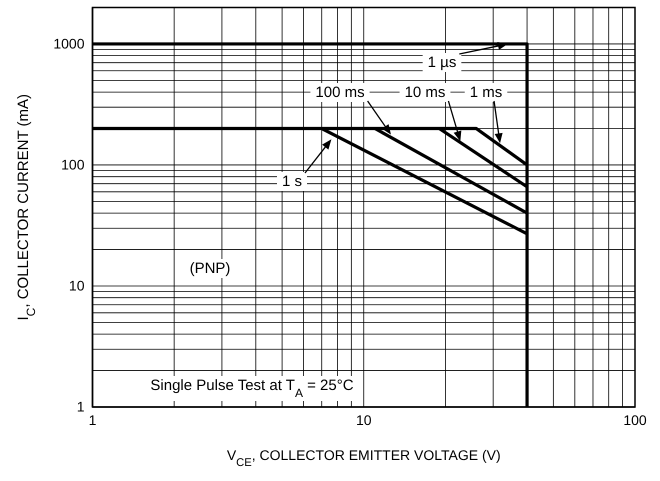 This screenshot has width=660, height=481. What do you see at coordinates (69, 43) in the screenshot?
I see `y-tick-label: 1000` at bounding box center [69, 43].